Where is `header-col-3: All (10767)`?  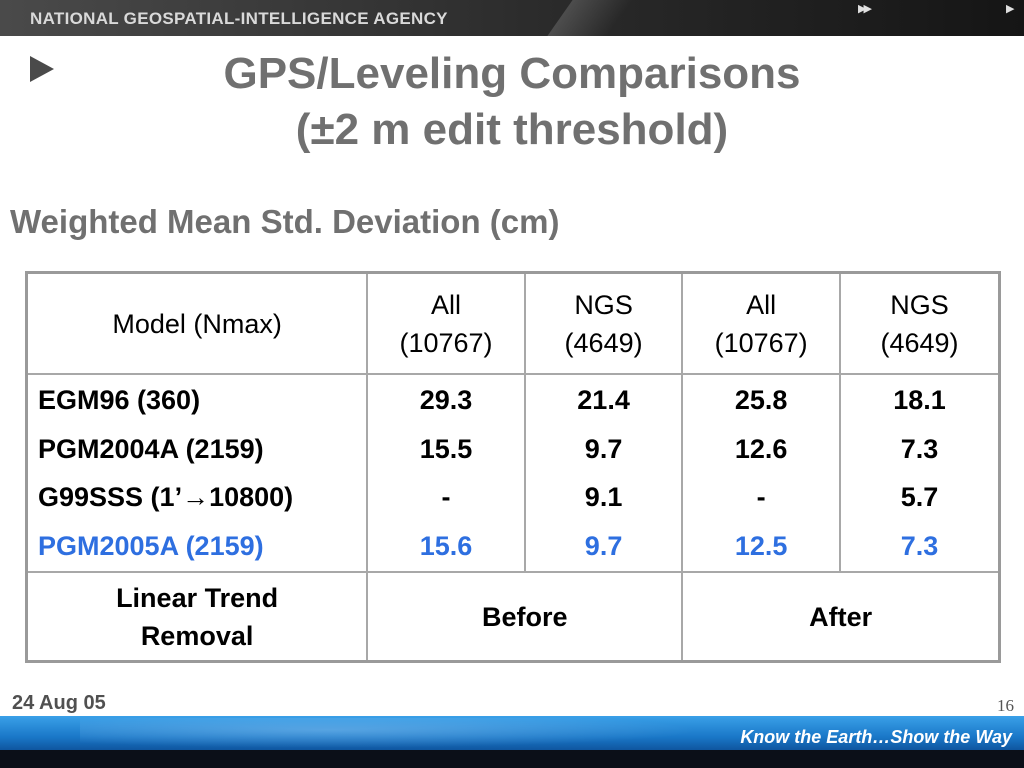 header-col-3: All (10767) is located at coordinates (761, 323).